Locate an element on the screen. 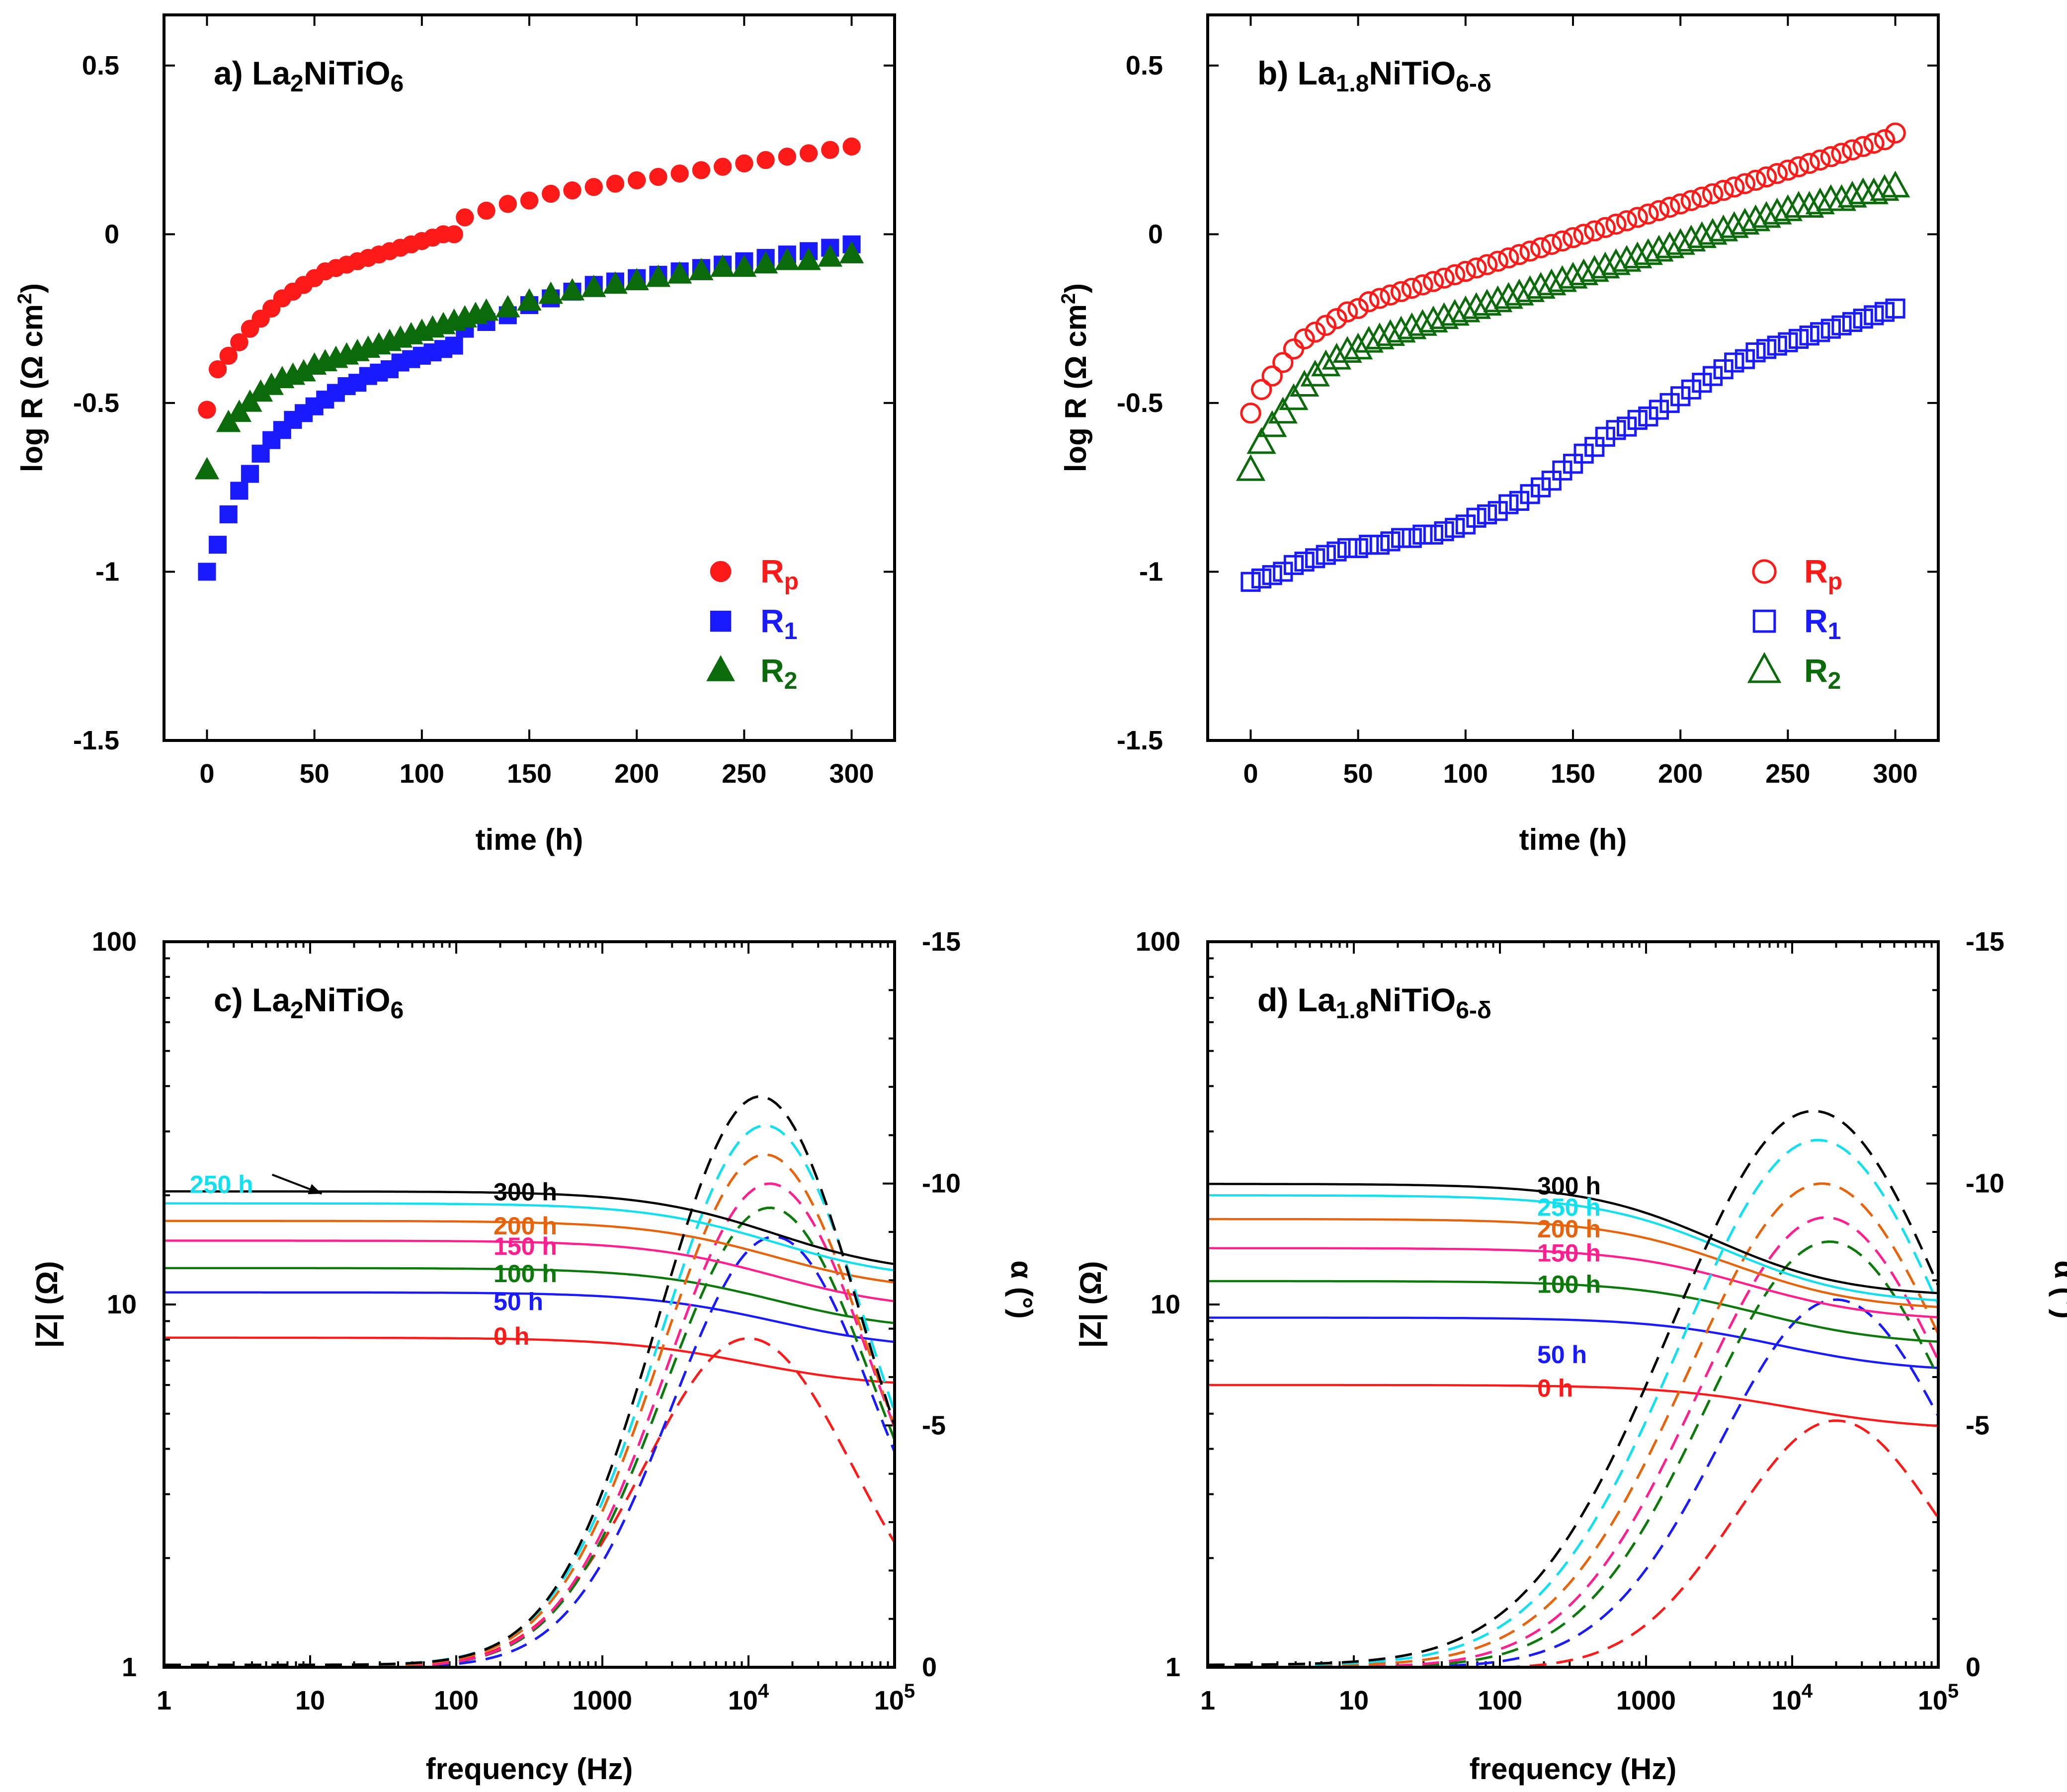  legend-label: R1 is located at coordinates (1822, 623).